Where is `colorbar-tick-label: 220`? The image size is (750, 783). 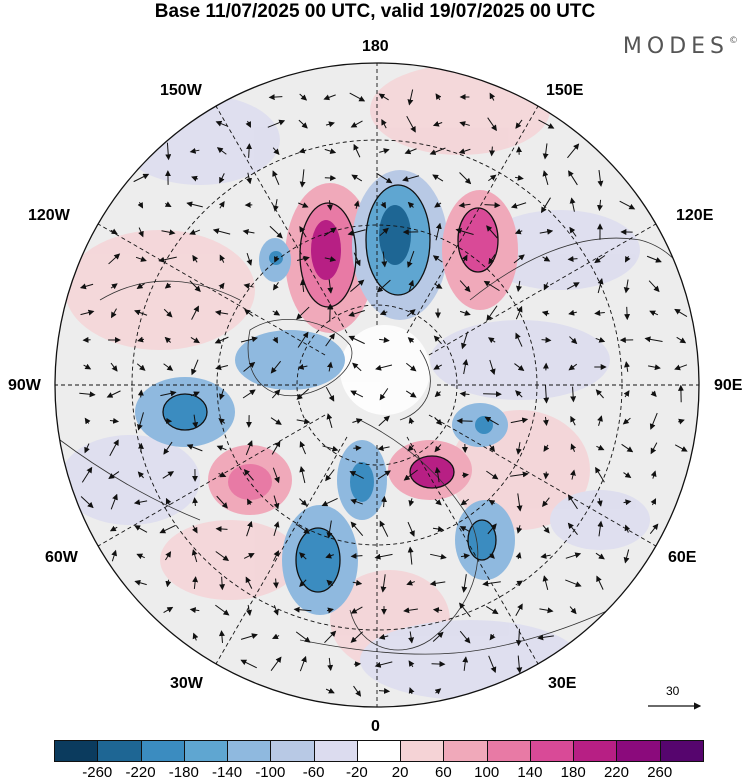 colorbar-tick-label: 220 is located at coordinates (616, 772).